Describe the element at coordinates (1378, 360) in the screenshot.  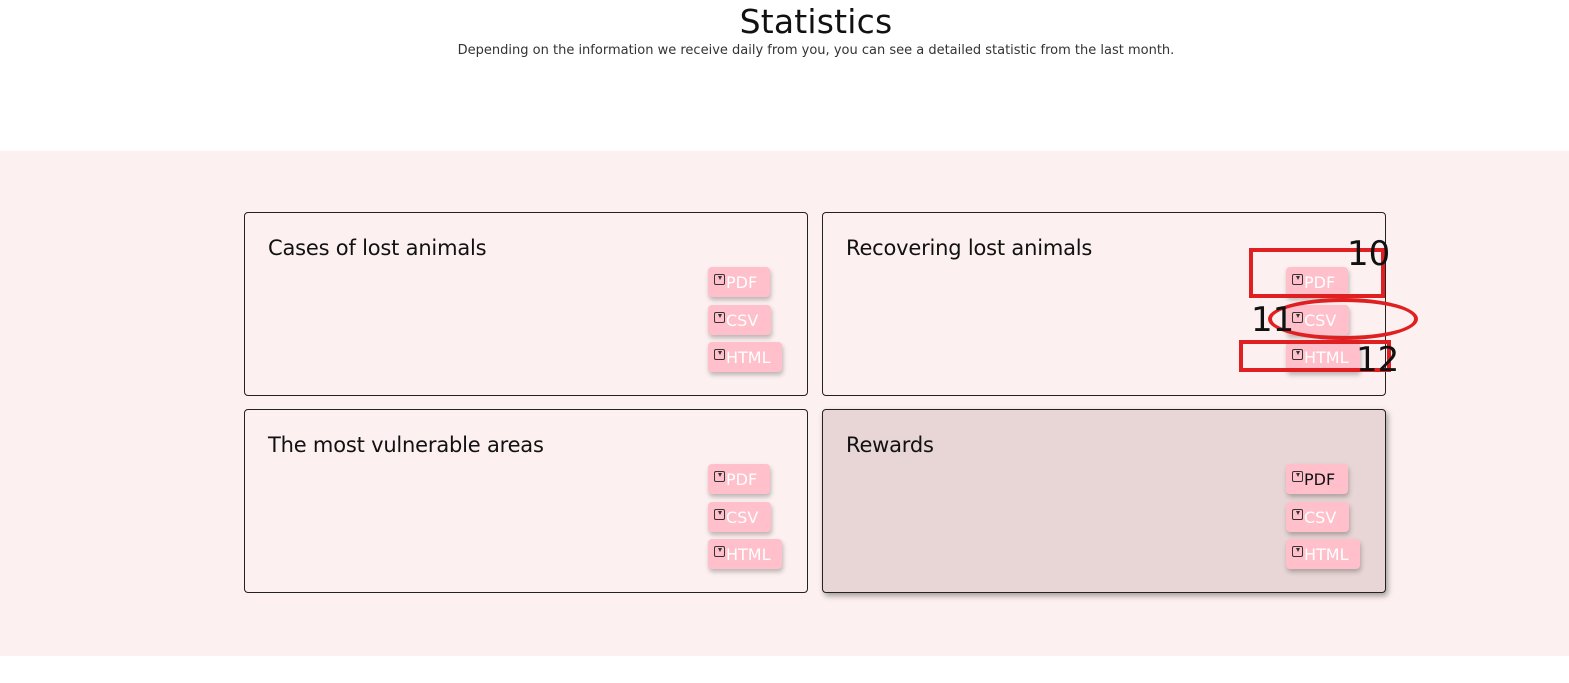
I see `annotation-number-12: 12` at that location.